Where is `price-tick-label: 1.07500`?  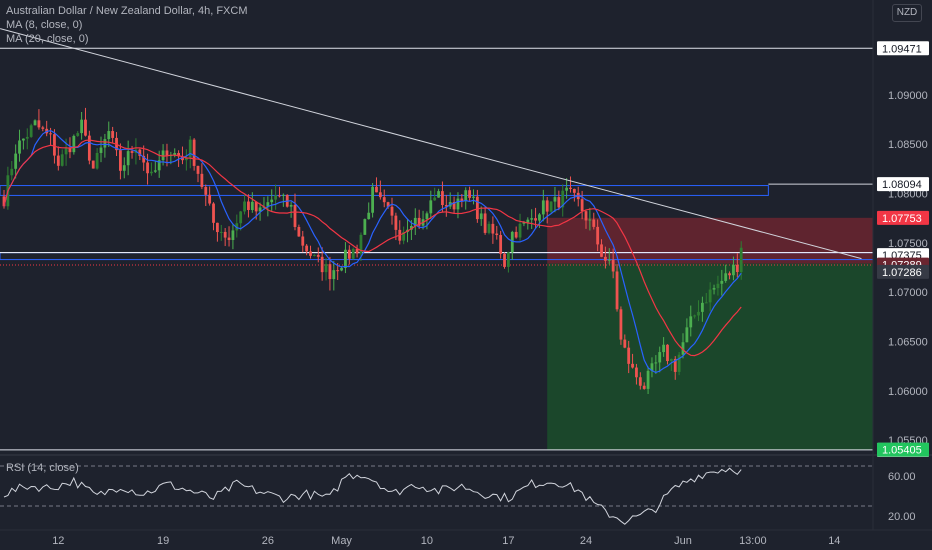
price-tick-label: 1.07500 is located at coordinates (908, 244).